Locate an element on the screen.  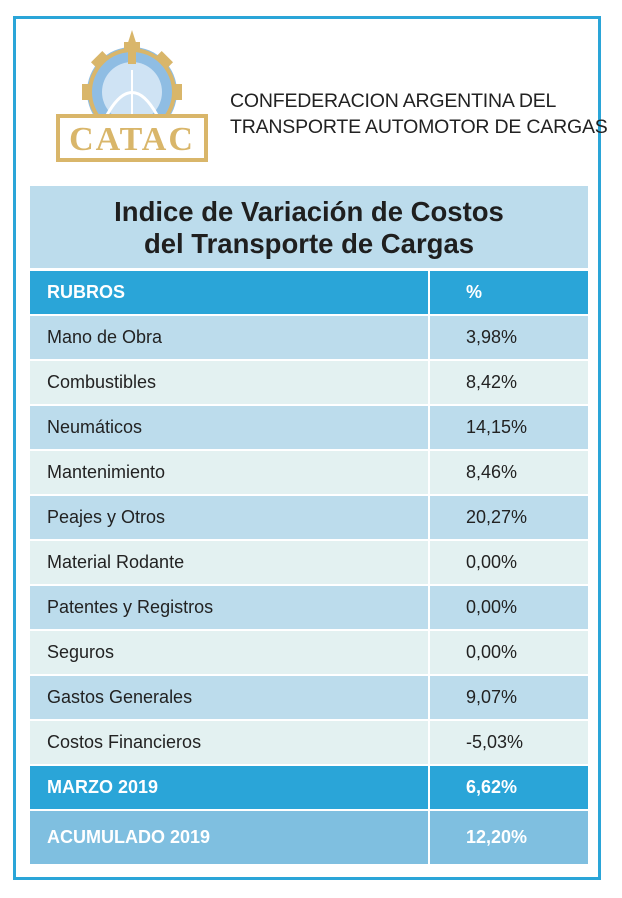
row-label: Neumáticos is located at coordinates (229, 427).